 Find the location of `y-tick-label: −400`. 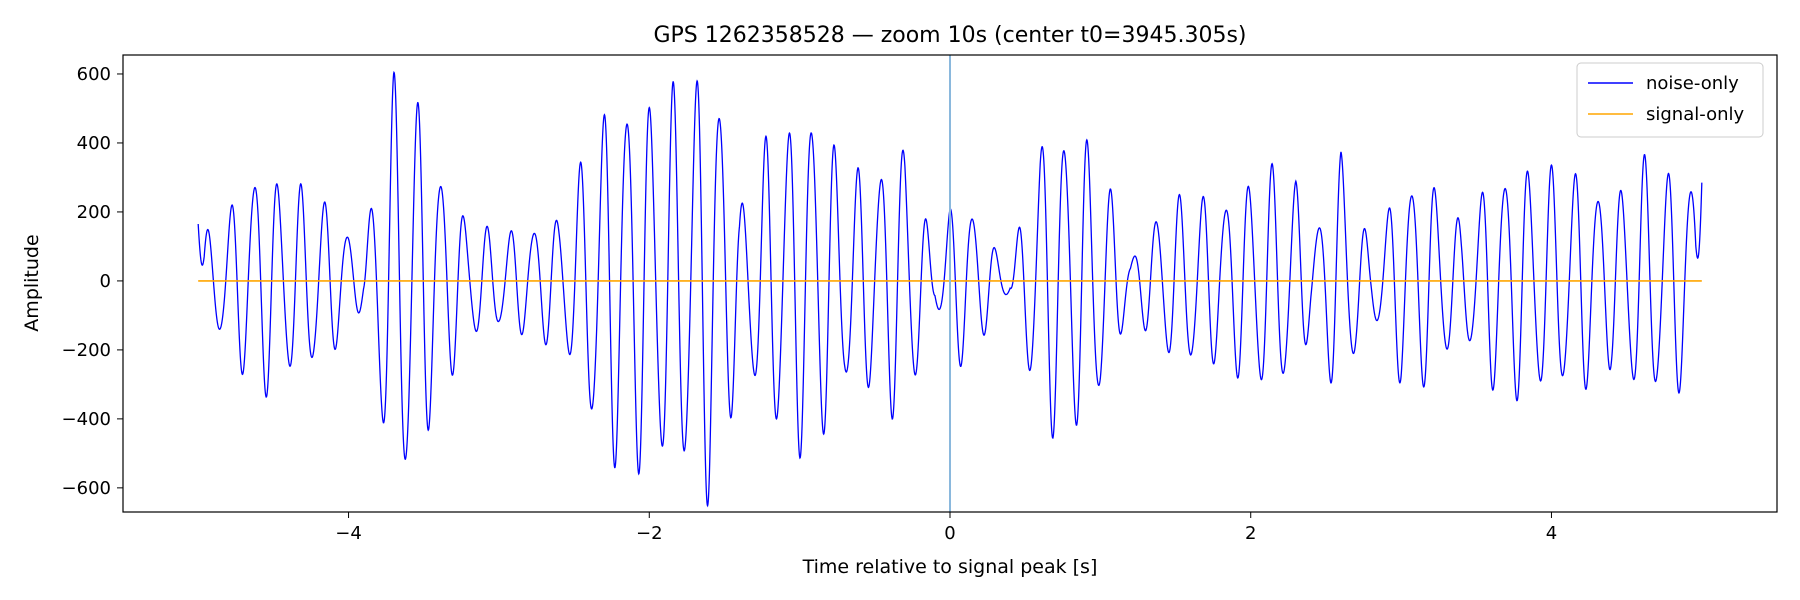

y-tick-label: −400 is located at coordinates (86, 419).